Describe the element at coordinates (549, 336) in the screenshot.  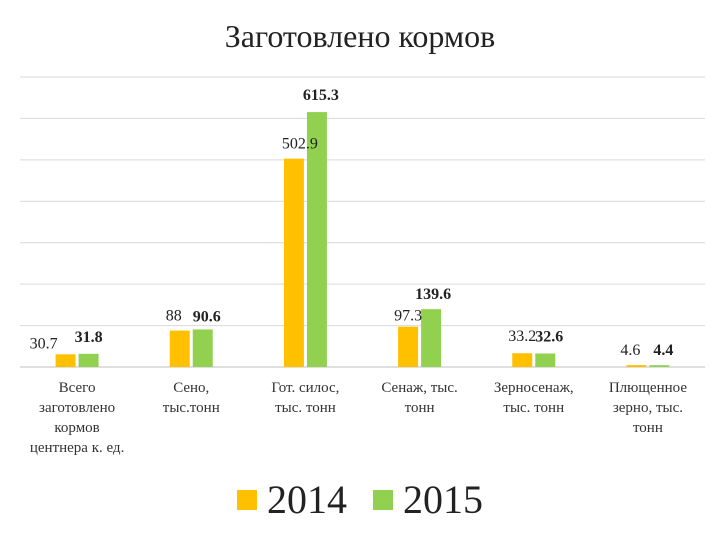
I see `data-label-2015-4: 32.6` at that location.